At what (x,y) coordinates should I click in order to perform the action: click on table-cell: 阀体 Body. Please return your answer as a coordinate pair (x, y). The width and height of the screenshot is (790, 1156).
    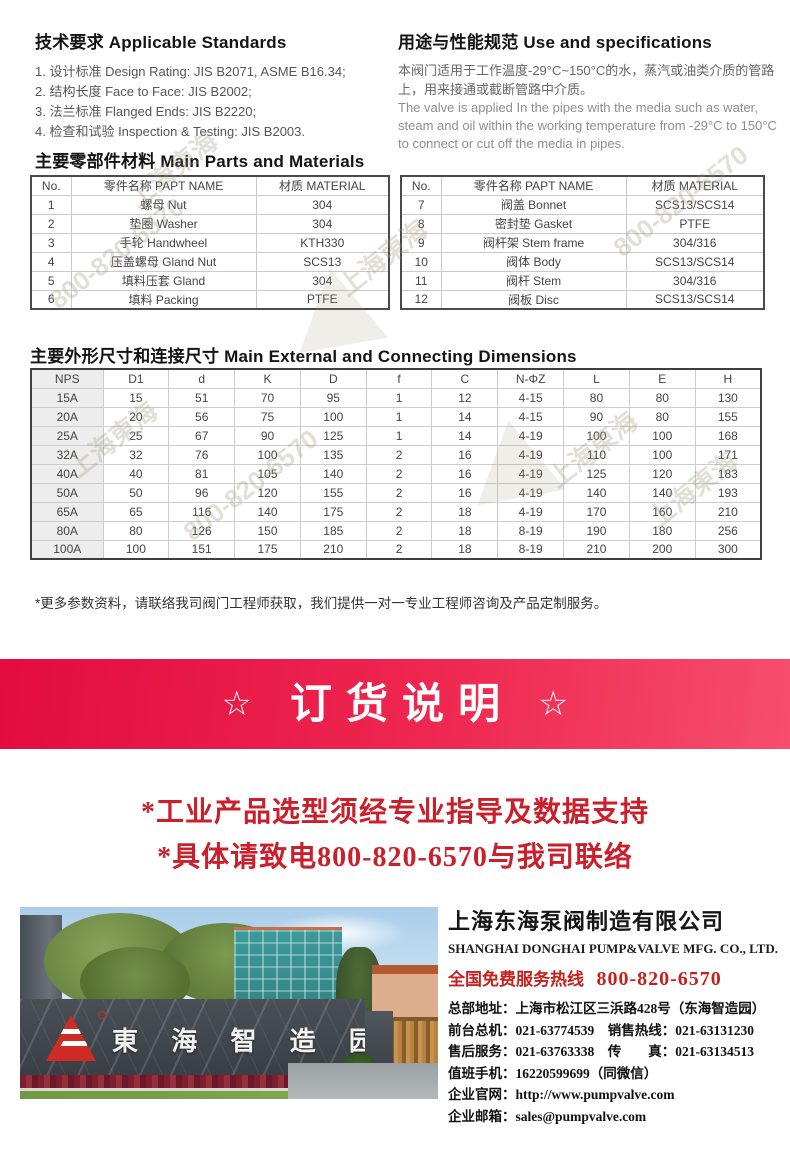
    Looking at the image, I should click on (533, 261).